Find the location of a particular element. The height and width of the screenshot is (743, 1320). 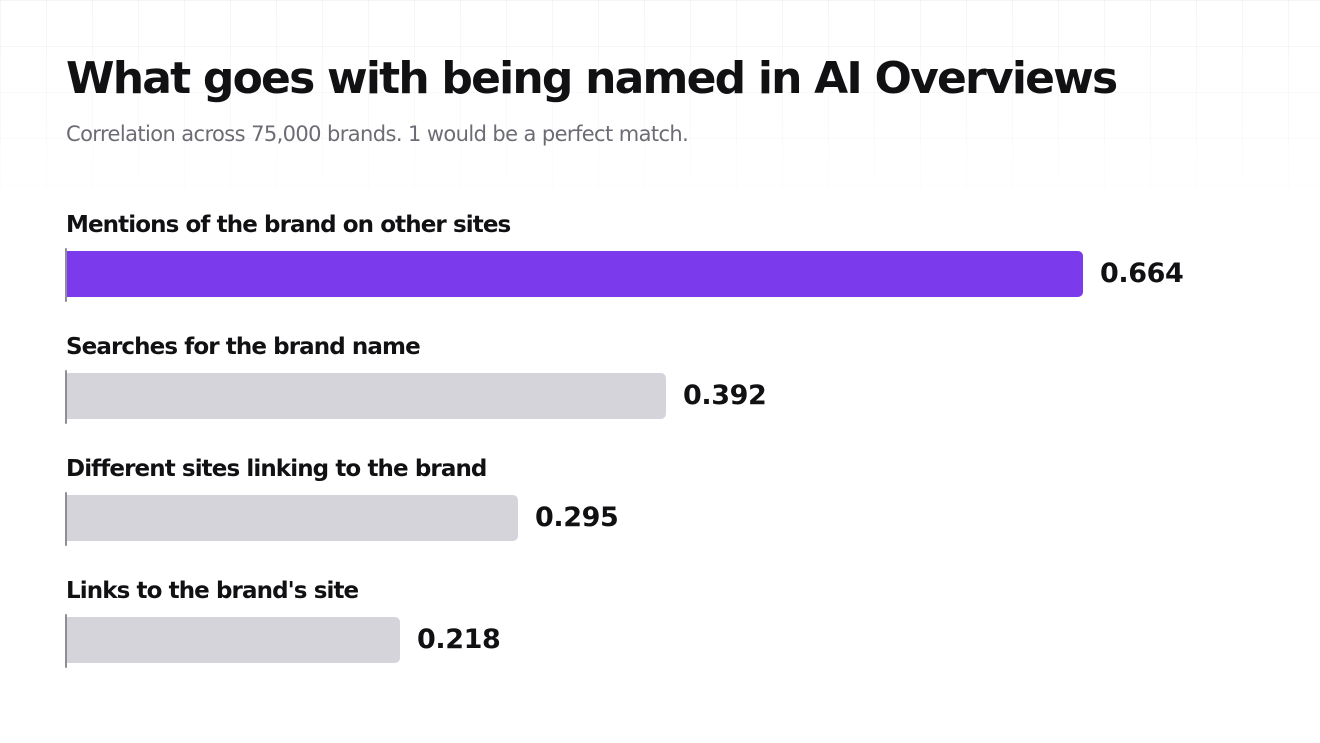

bar-value-label: 0.664 is located at coordinates (1142, 273).